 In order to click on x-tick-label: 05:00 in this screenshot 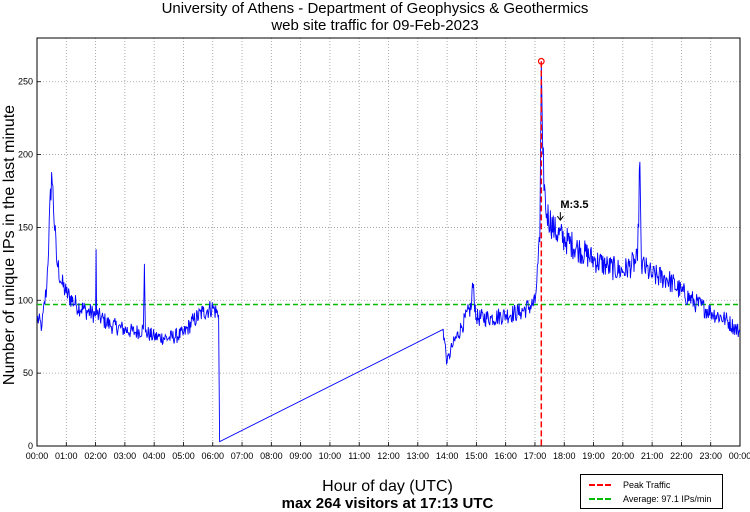, I will do `click(183, 456)`.